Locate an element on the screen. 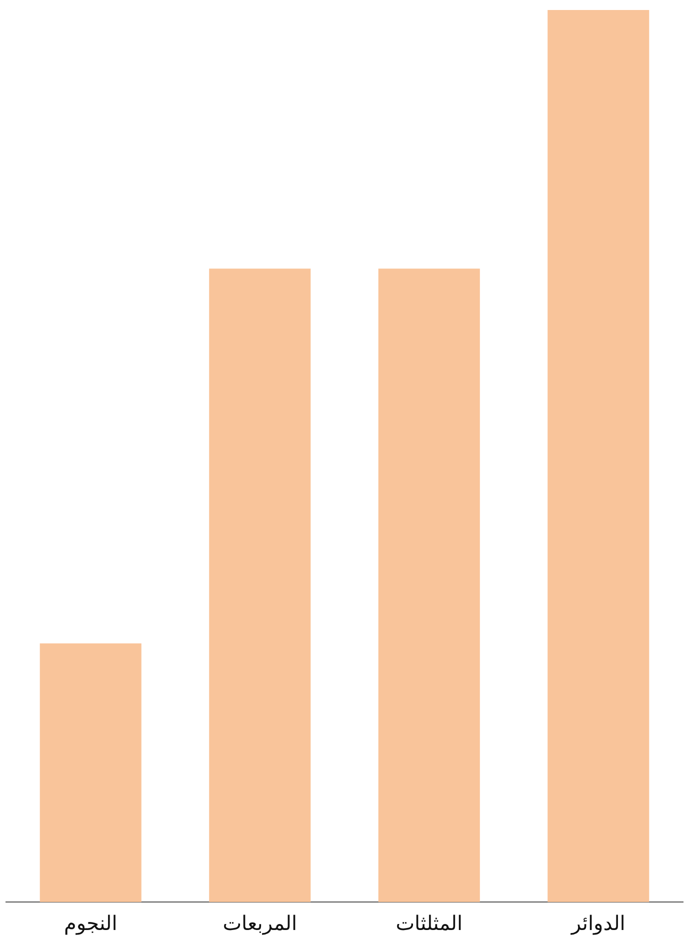 This screenshot has width=689, height=946. x-tick-label: الدوائر is located at coordinates (598, 923).